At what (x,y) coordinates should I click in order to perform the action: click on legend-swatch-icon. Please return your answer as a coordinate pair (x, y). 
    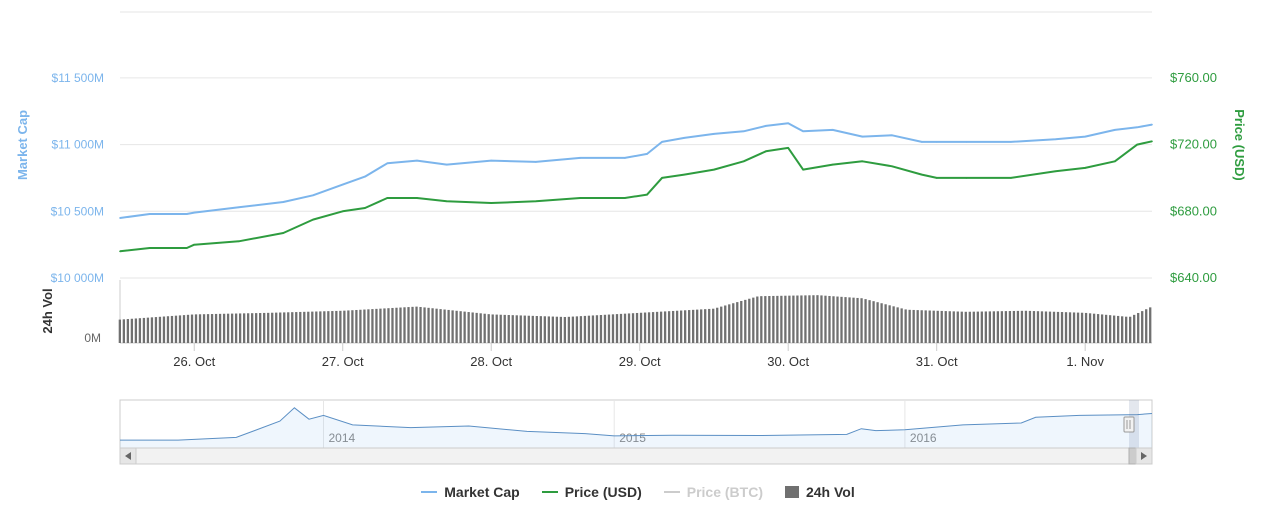
    Looking at the image, I should click on (791, 492).